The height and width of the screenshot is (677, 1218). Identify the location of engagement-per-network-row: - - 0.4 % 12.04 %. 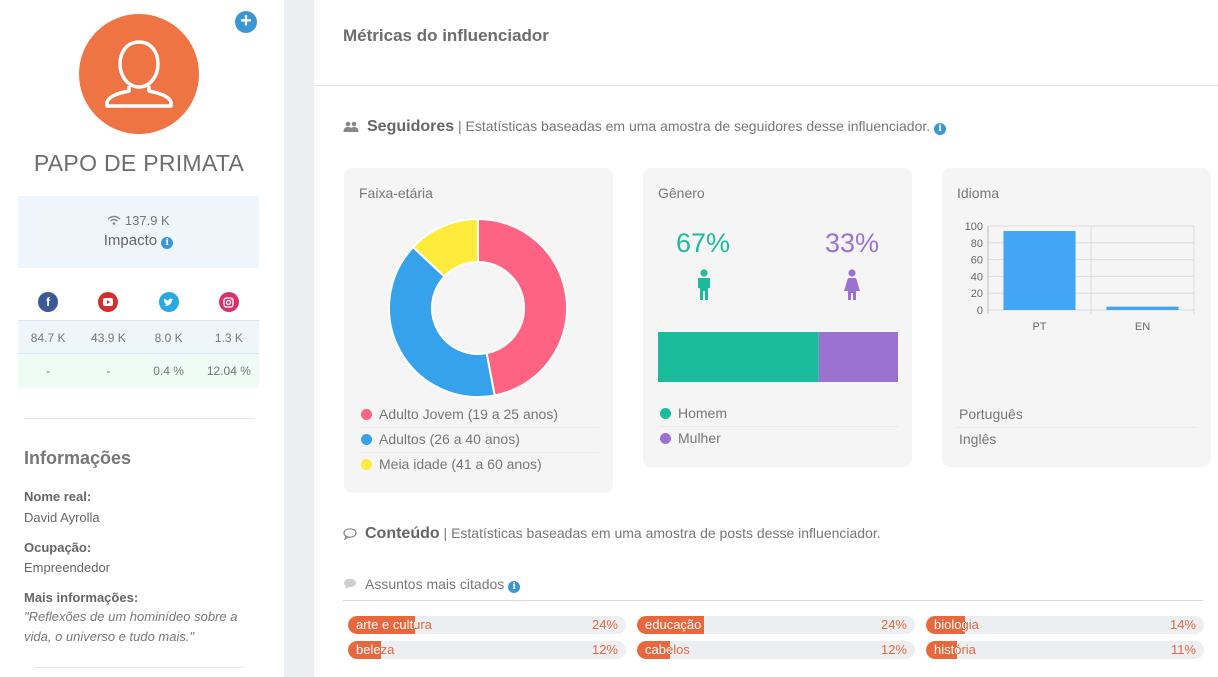
(138, 371).